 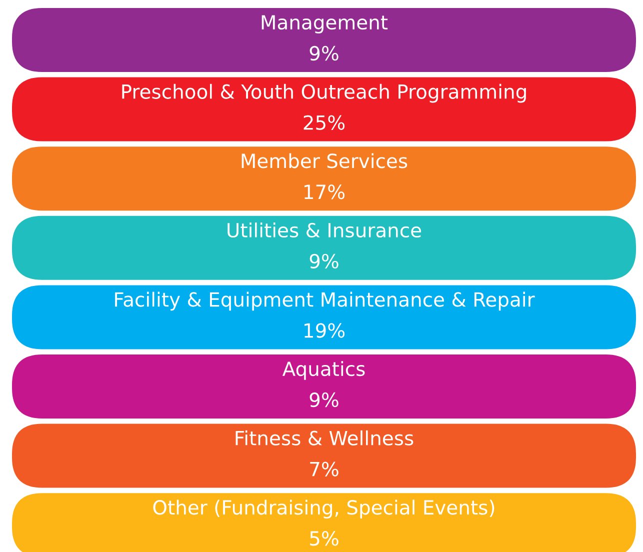 What do you see at coordinates (324, 192) in the screenshot?
I see `data-label: 17%` at bounding box center [324, 192].